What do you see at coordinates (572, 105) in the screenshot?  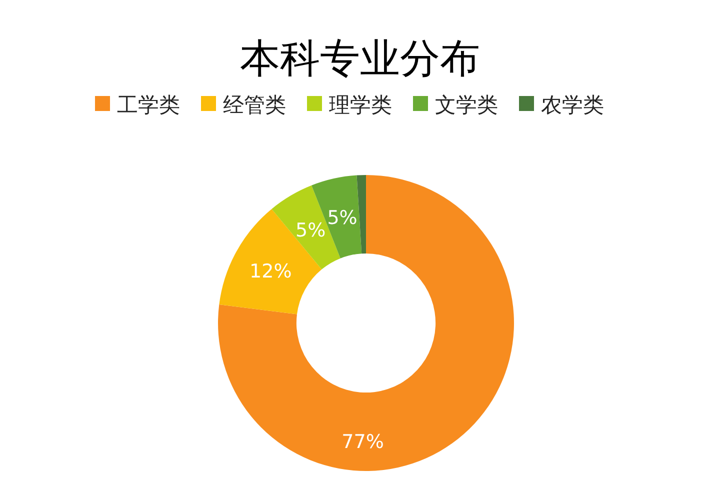 I see `legend-label: 农学类` at bounding box center [572, 105].